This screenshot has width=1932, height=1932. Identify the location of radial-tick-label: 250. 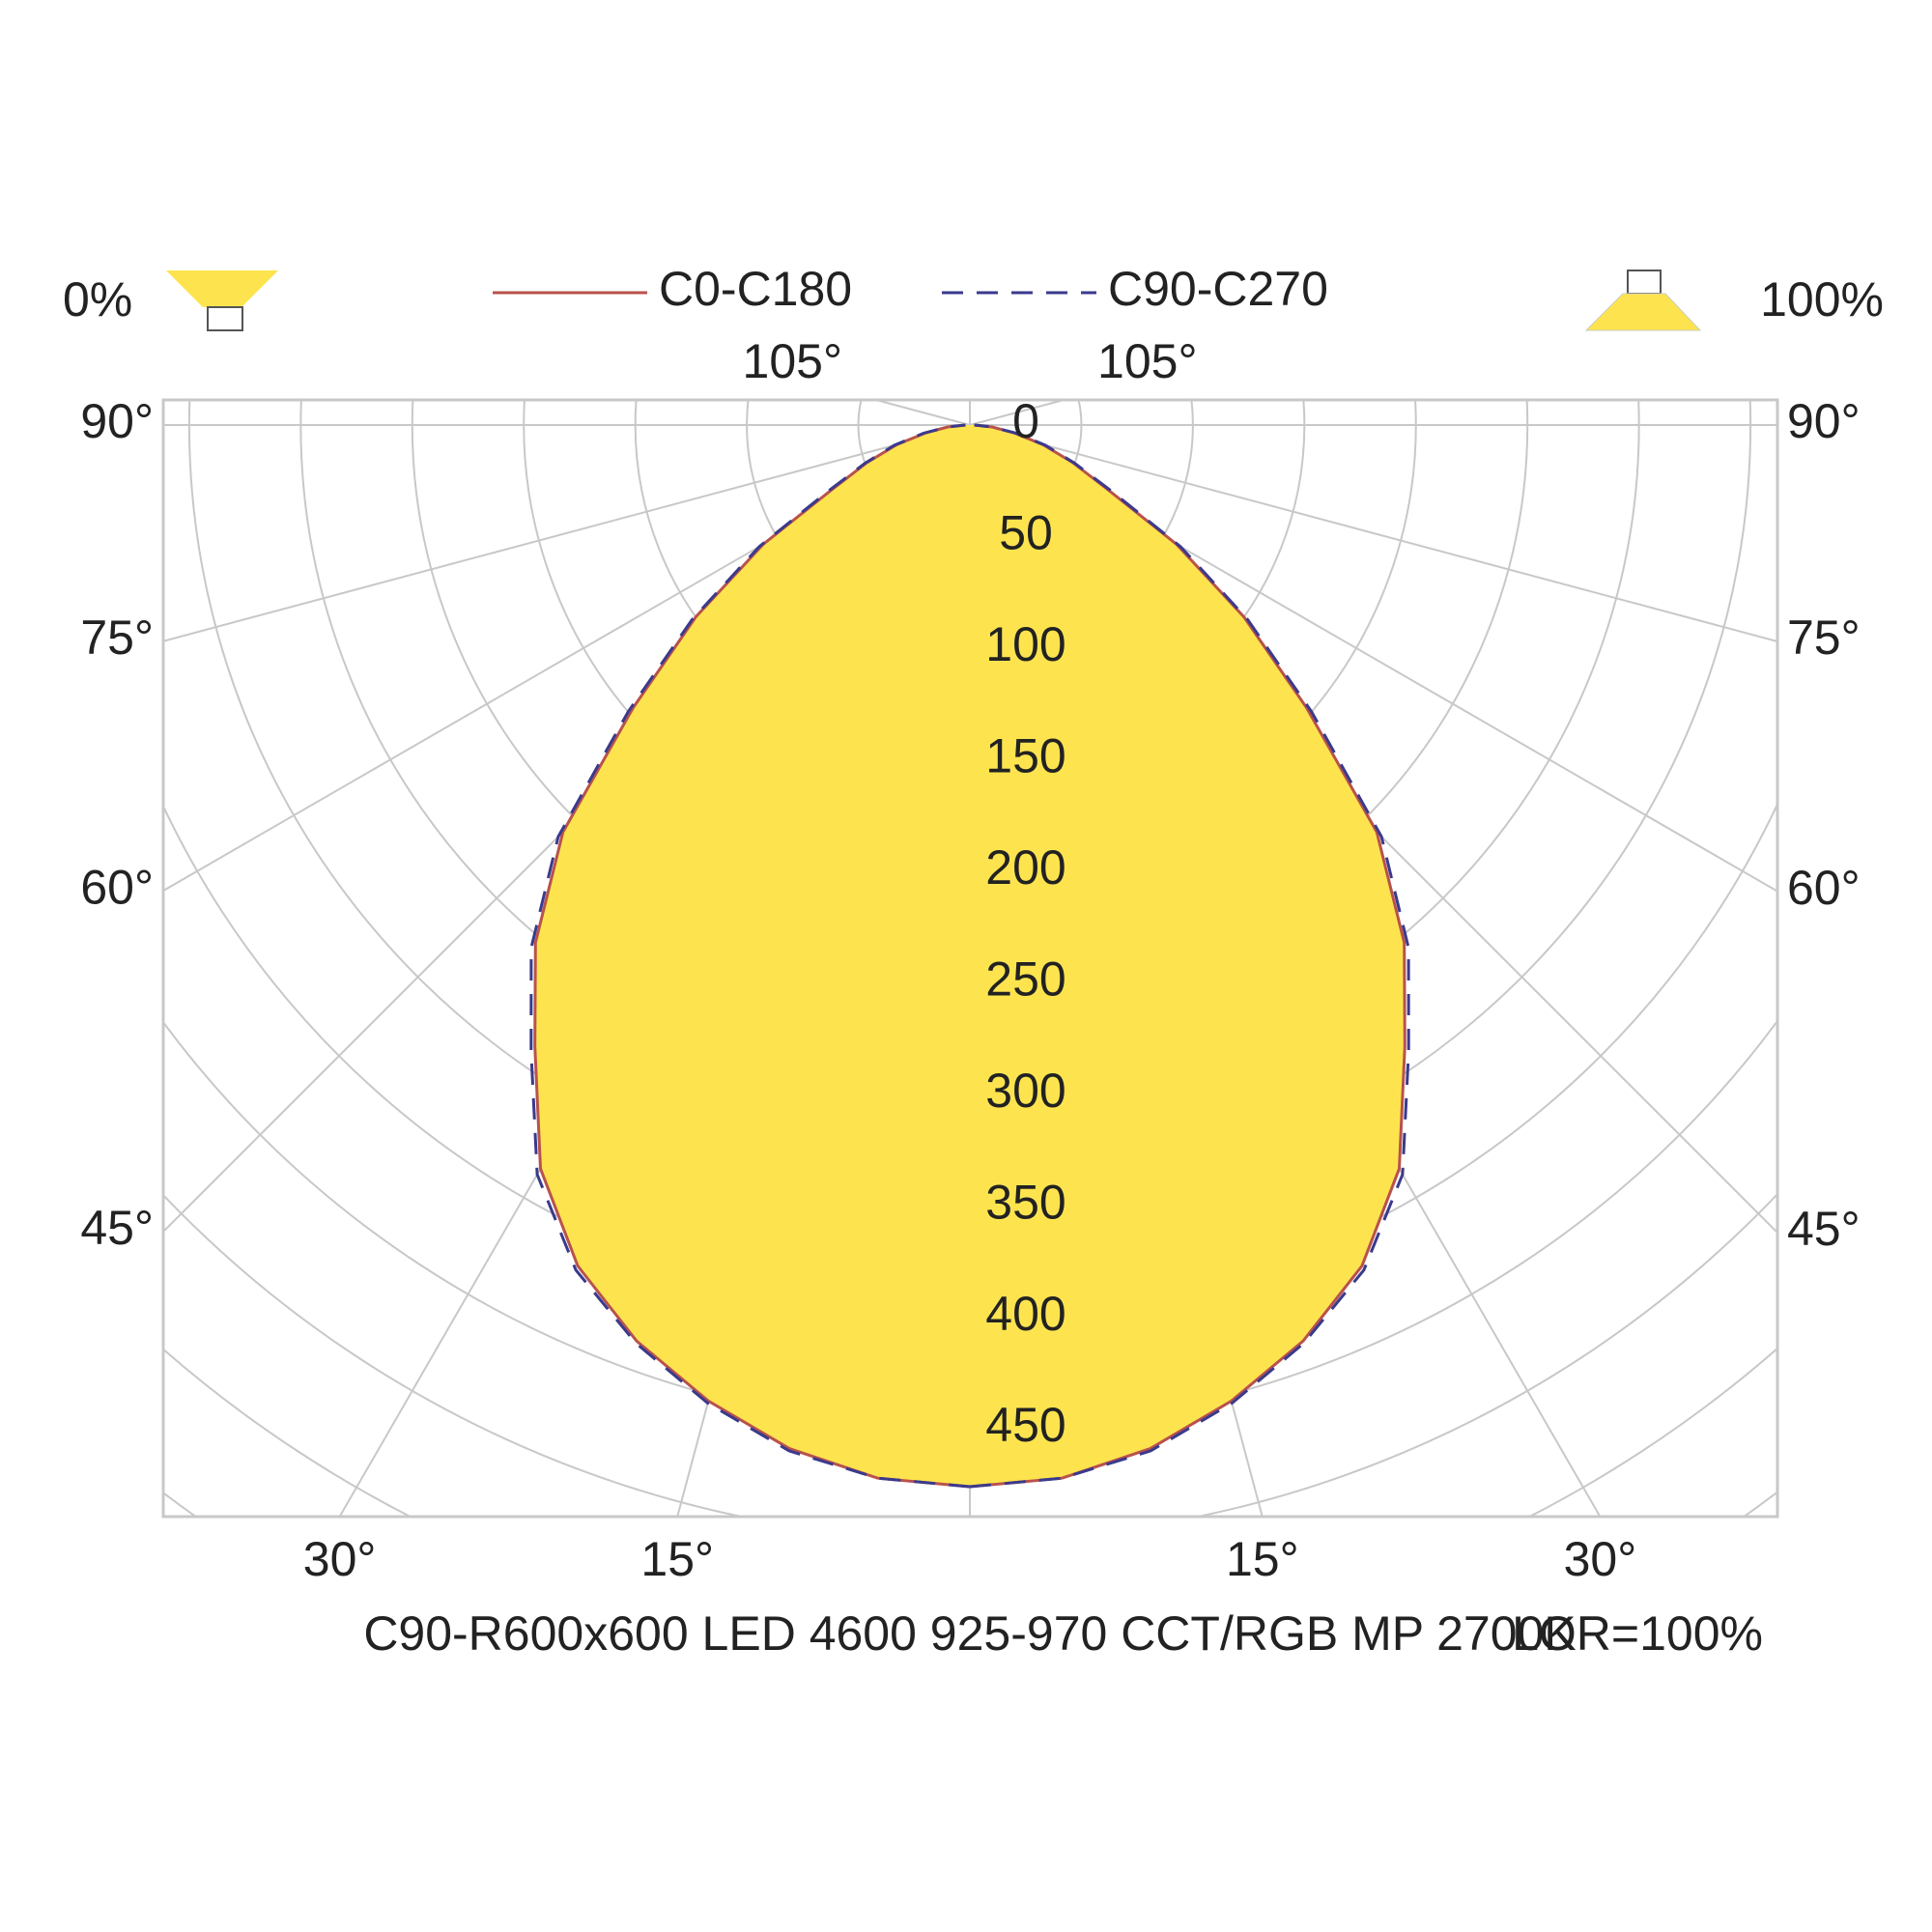
(1025, 979).